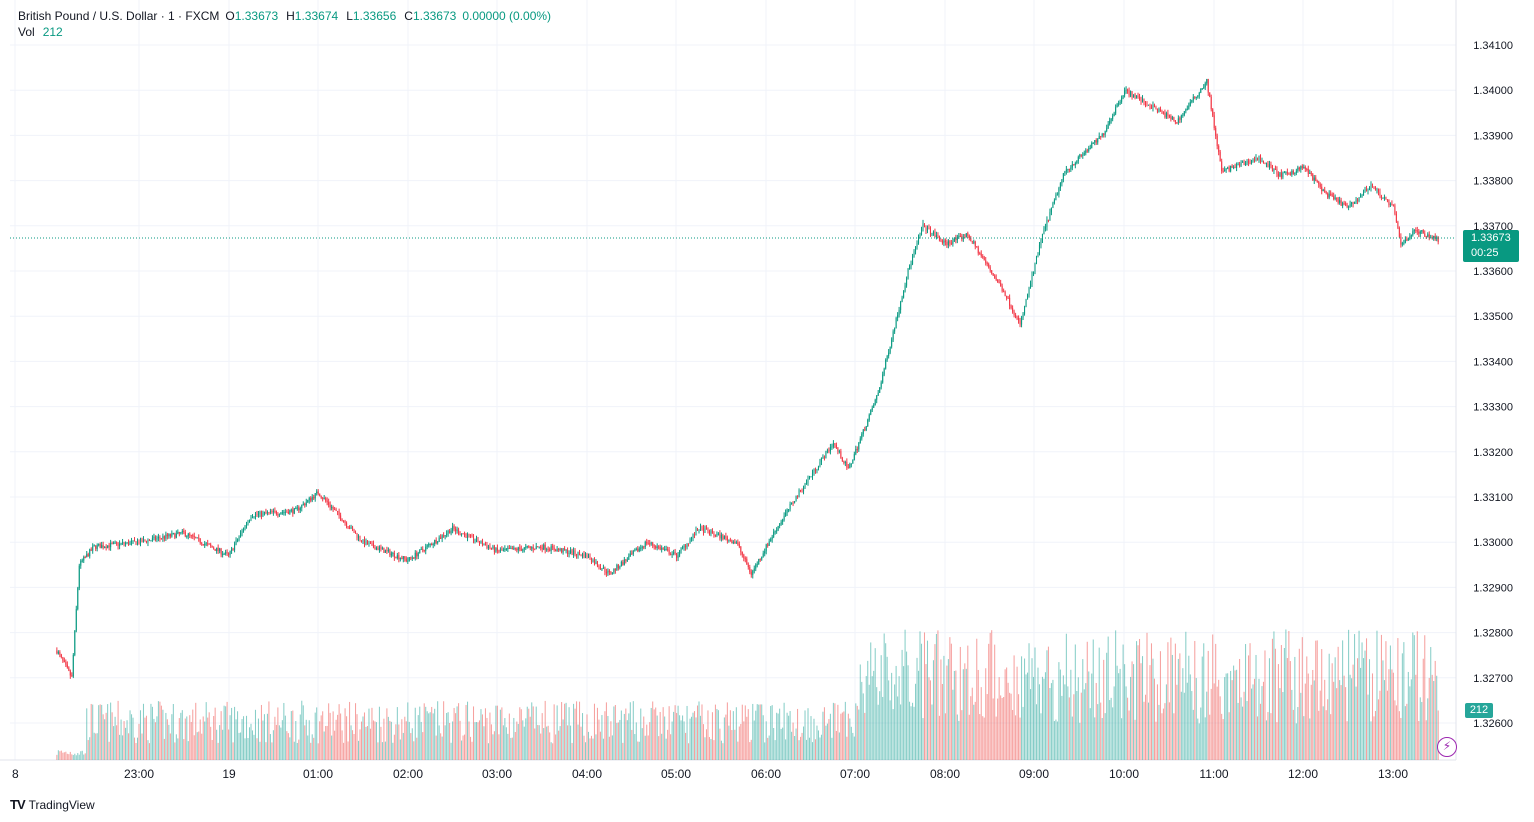 This screenshot has height=822, width=1534. What do you see at coordinates (26, 32) in the screenshot?
I see `volume-label: Vol` at bounding box center [26, 32].